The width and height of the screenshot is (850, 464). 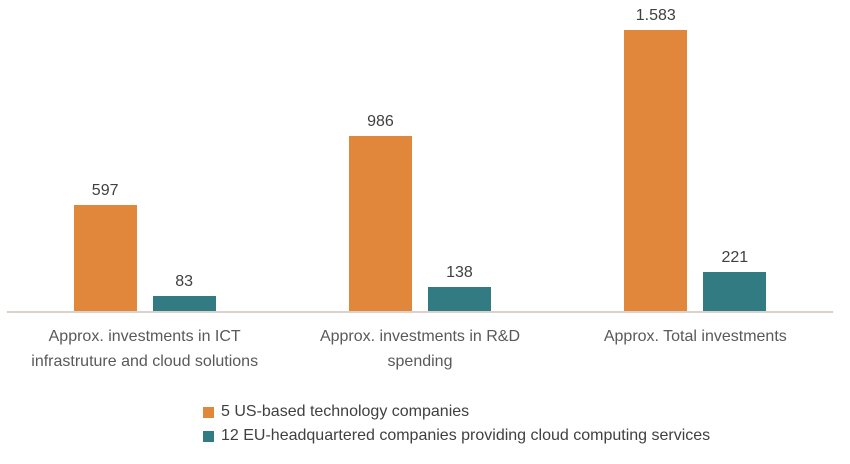 I want to click on bar-column: 597, so click(x=105, y=246).